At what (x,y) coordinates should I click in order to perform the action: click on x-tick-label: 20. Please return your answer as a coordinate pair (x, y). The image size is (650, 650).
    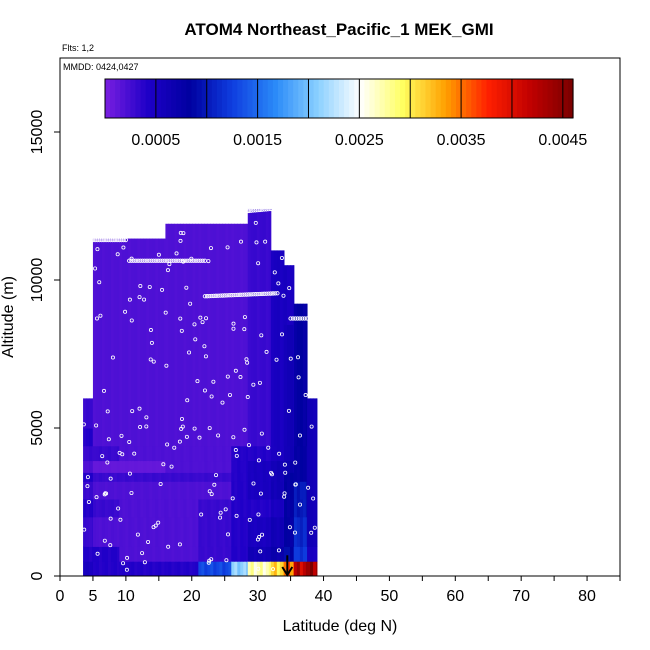
    Looking at the image, I should click on (192, 596).